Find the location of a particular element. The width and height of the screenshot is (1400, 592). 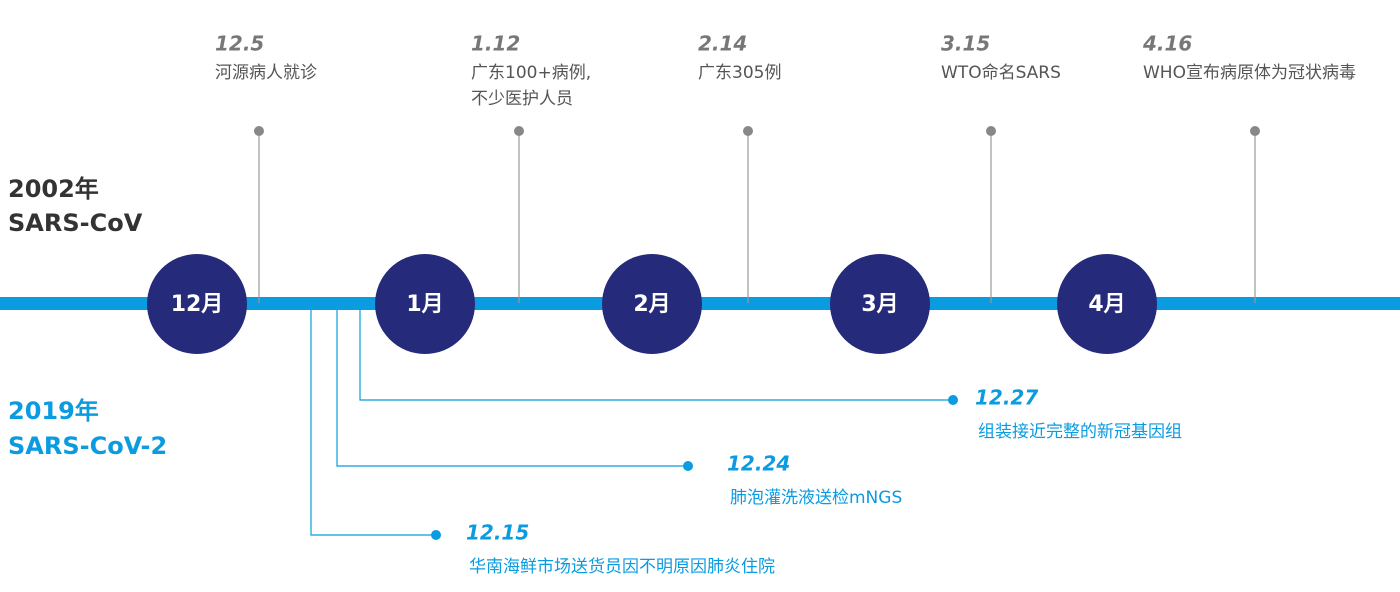

event-date: 3.15 is located at coordinates (965, 44).